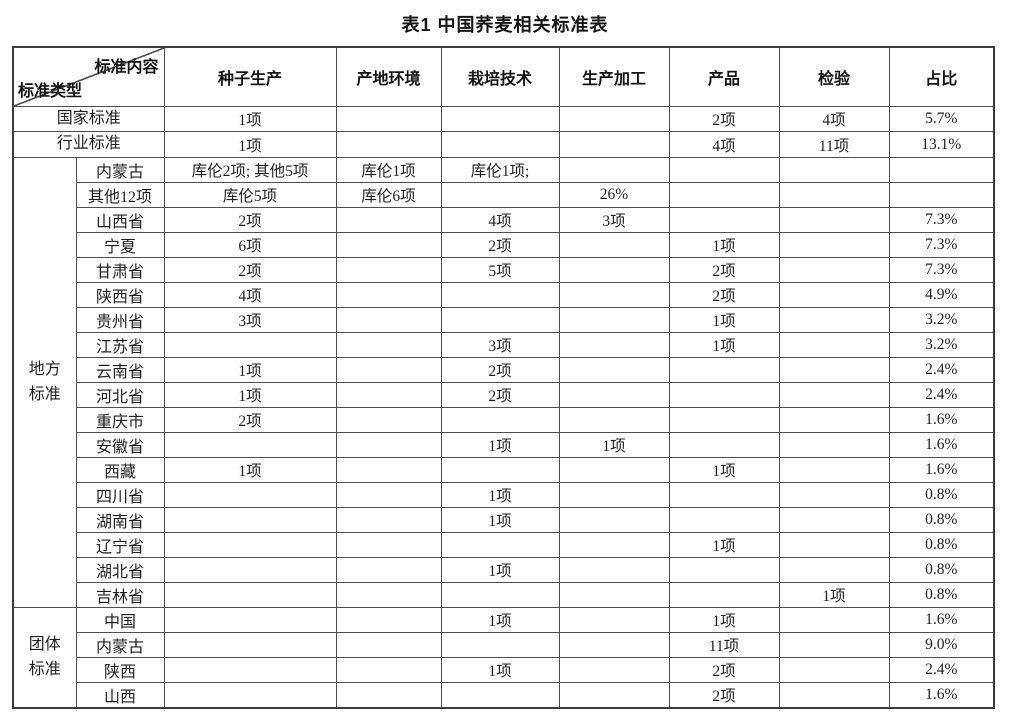  Describe the element at coordinates (500, 345) in the screenshot. I see `cell-cultivation-technique: 3项` at that location.